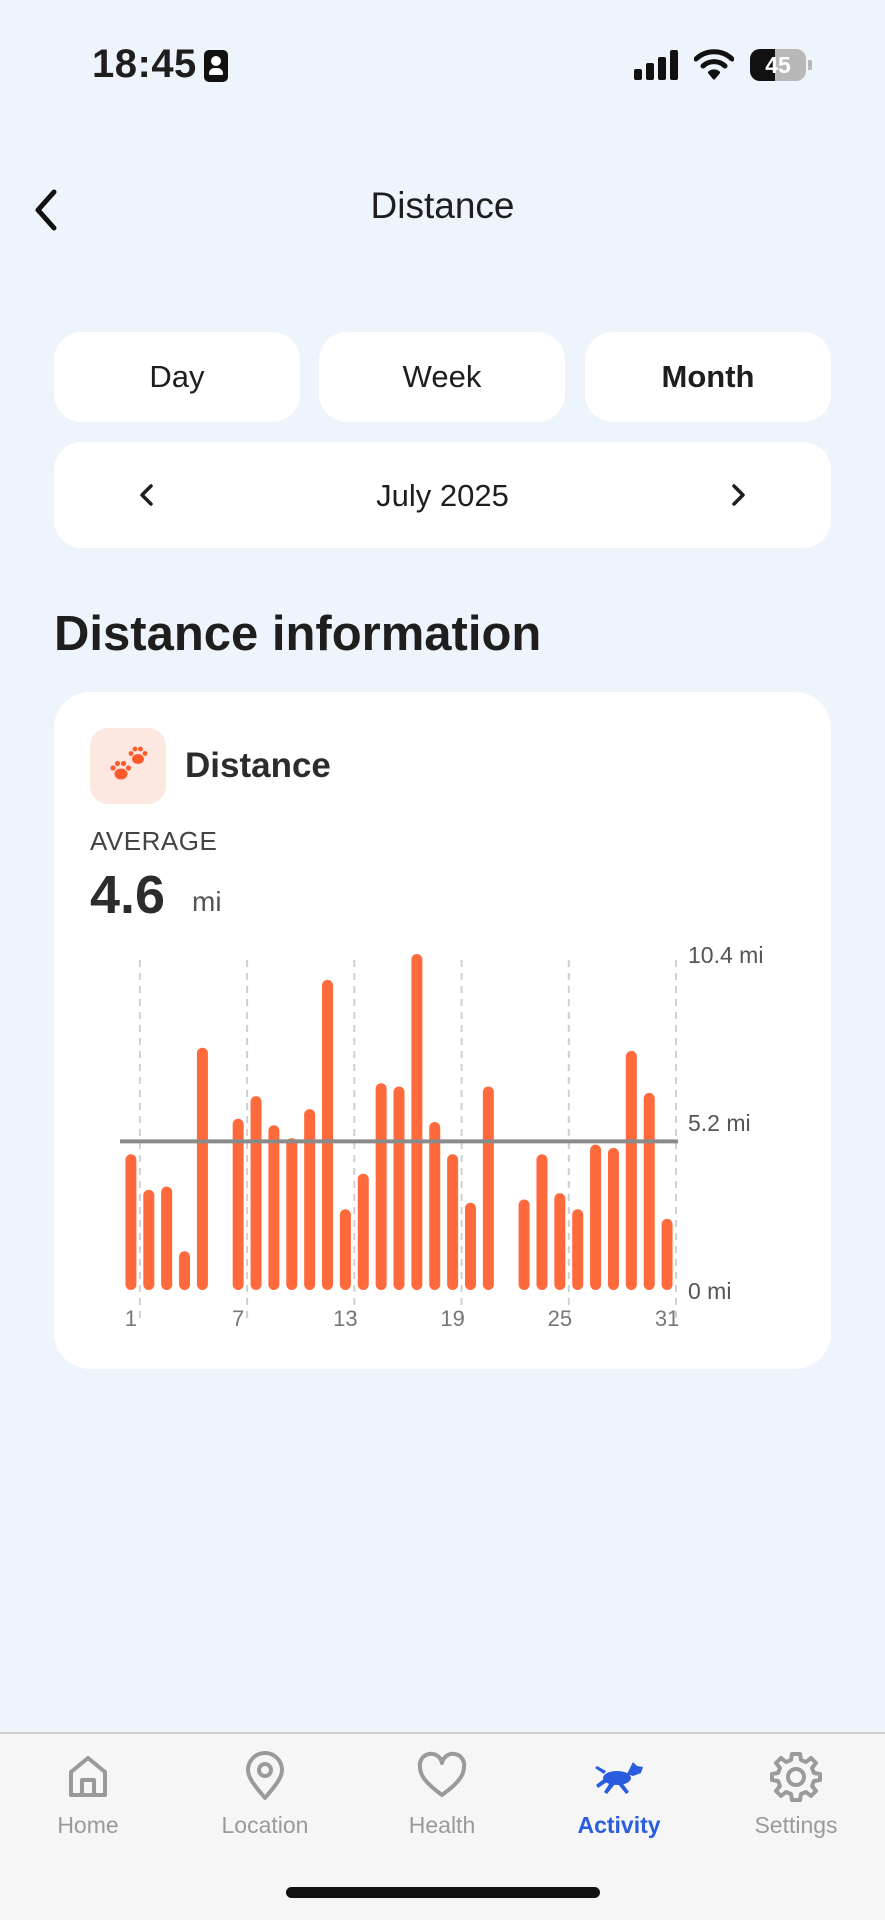  What do you see at coordinates (443, 1892) in the screenshot?
I see `home-indicator` at bounding box center [443, 1892].